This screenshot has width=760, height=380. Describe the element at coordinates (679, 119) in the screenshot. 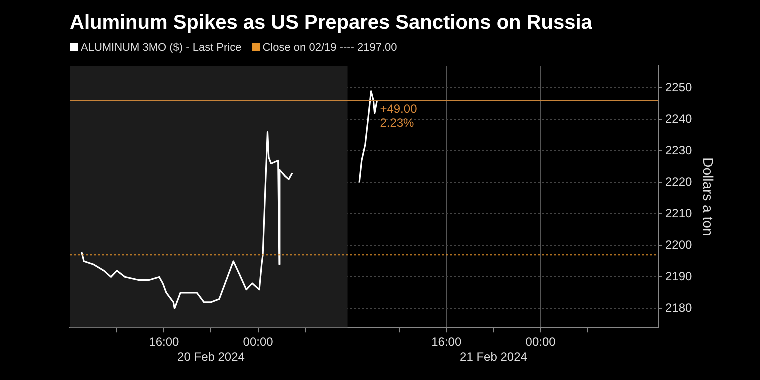

I see `y-tick-label: 2240` at that location.